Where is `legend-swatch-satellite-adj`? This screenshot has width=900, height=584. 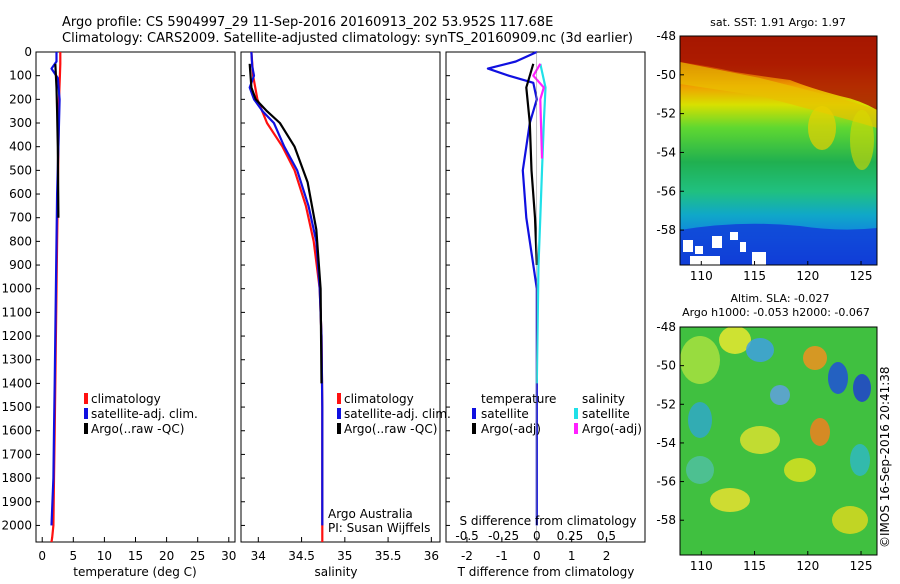 legend-swatch-satellite-adj is located at coordinates (339, 413).